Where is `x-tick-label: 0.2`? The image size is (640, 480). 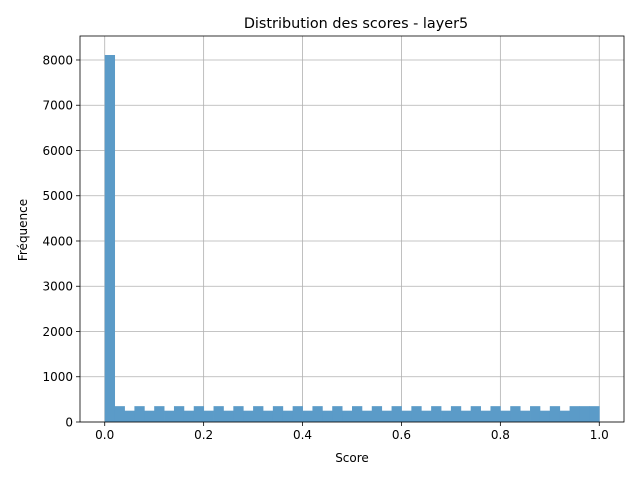
x-tick-label: 0.2 is located at coordinates (203, 435).